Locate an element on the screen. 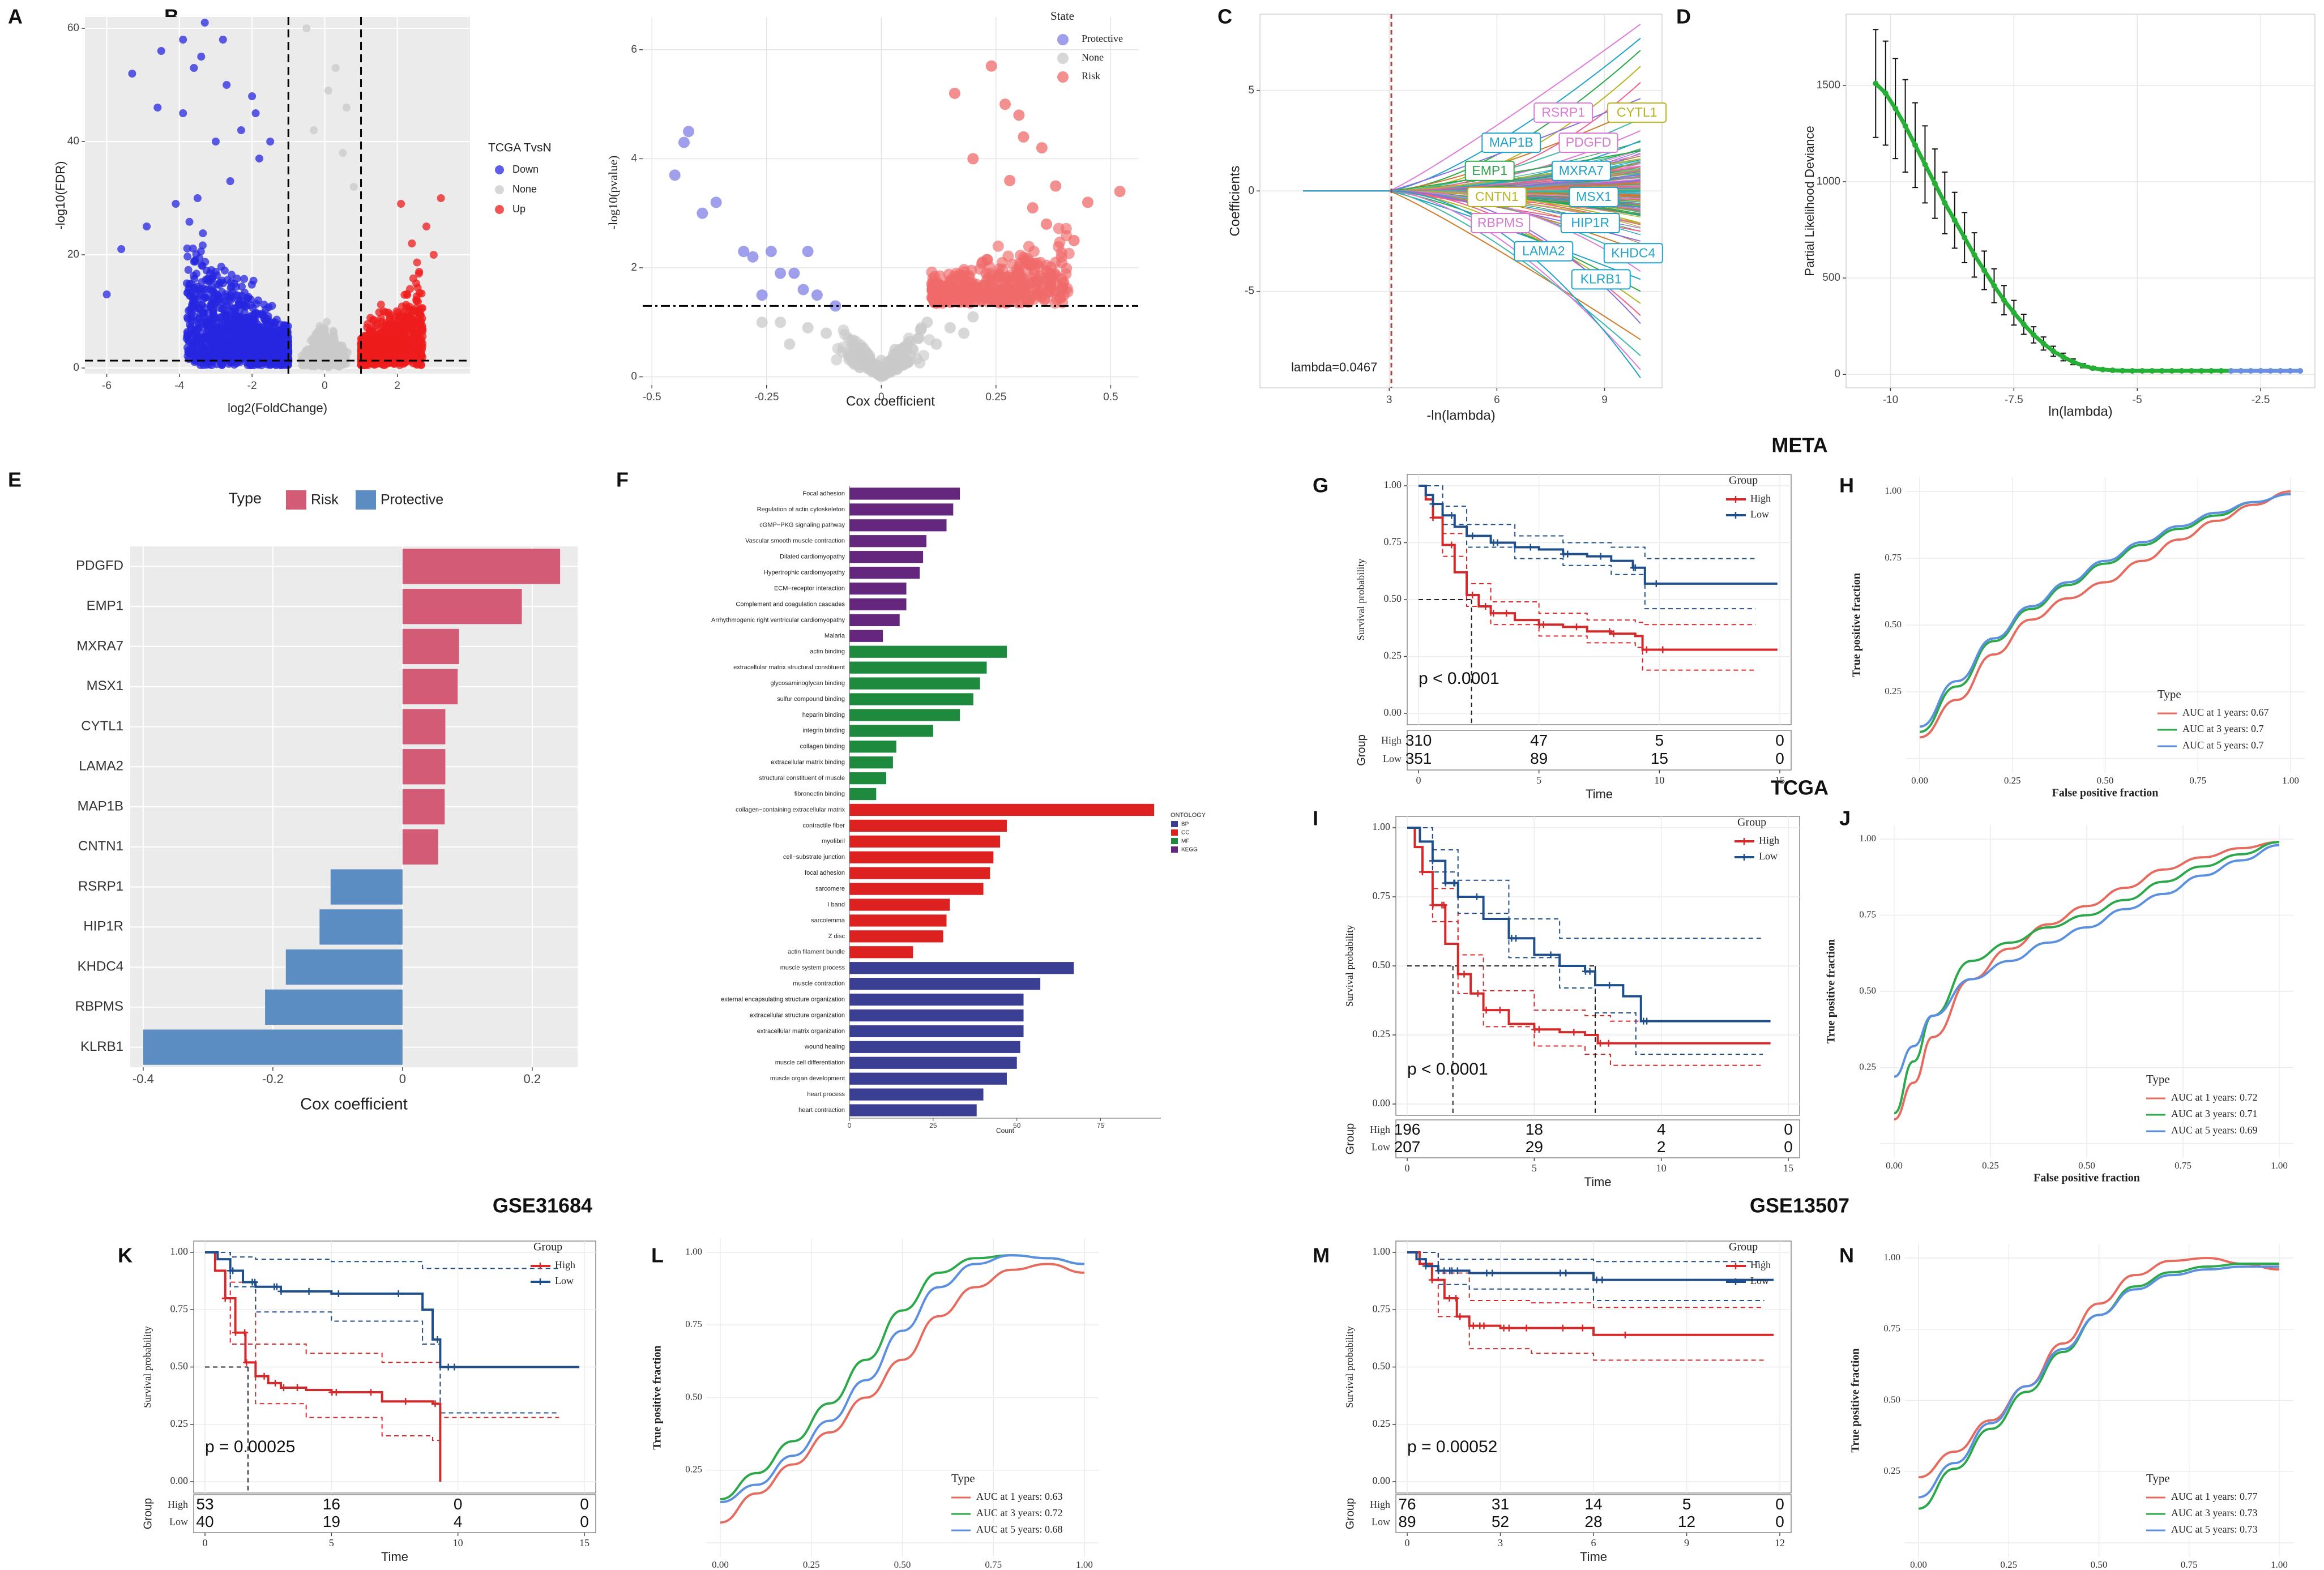  risk-count: 19 is located at coordinates (331, 1521).